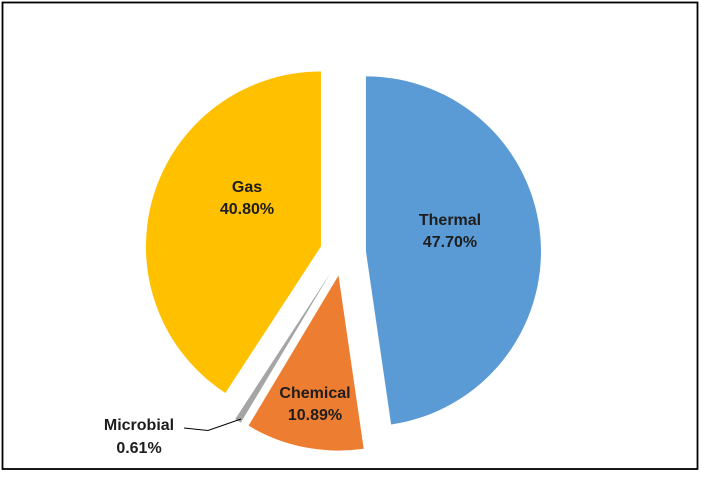  What do you see at coordinates (283, 347) in the screenshot?
I see `pie-slice-microbial` at bounding box center [283, 347].